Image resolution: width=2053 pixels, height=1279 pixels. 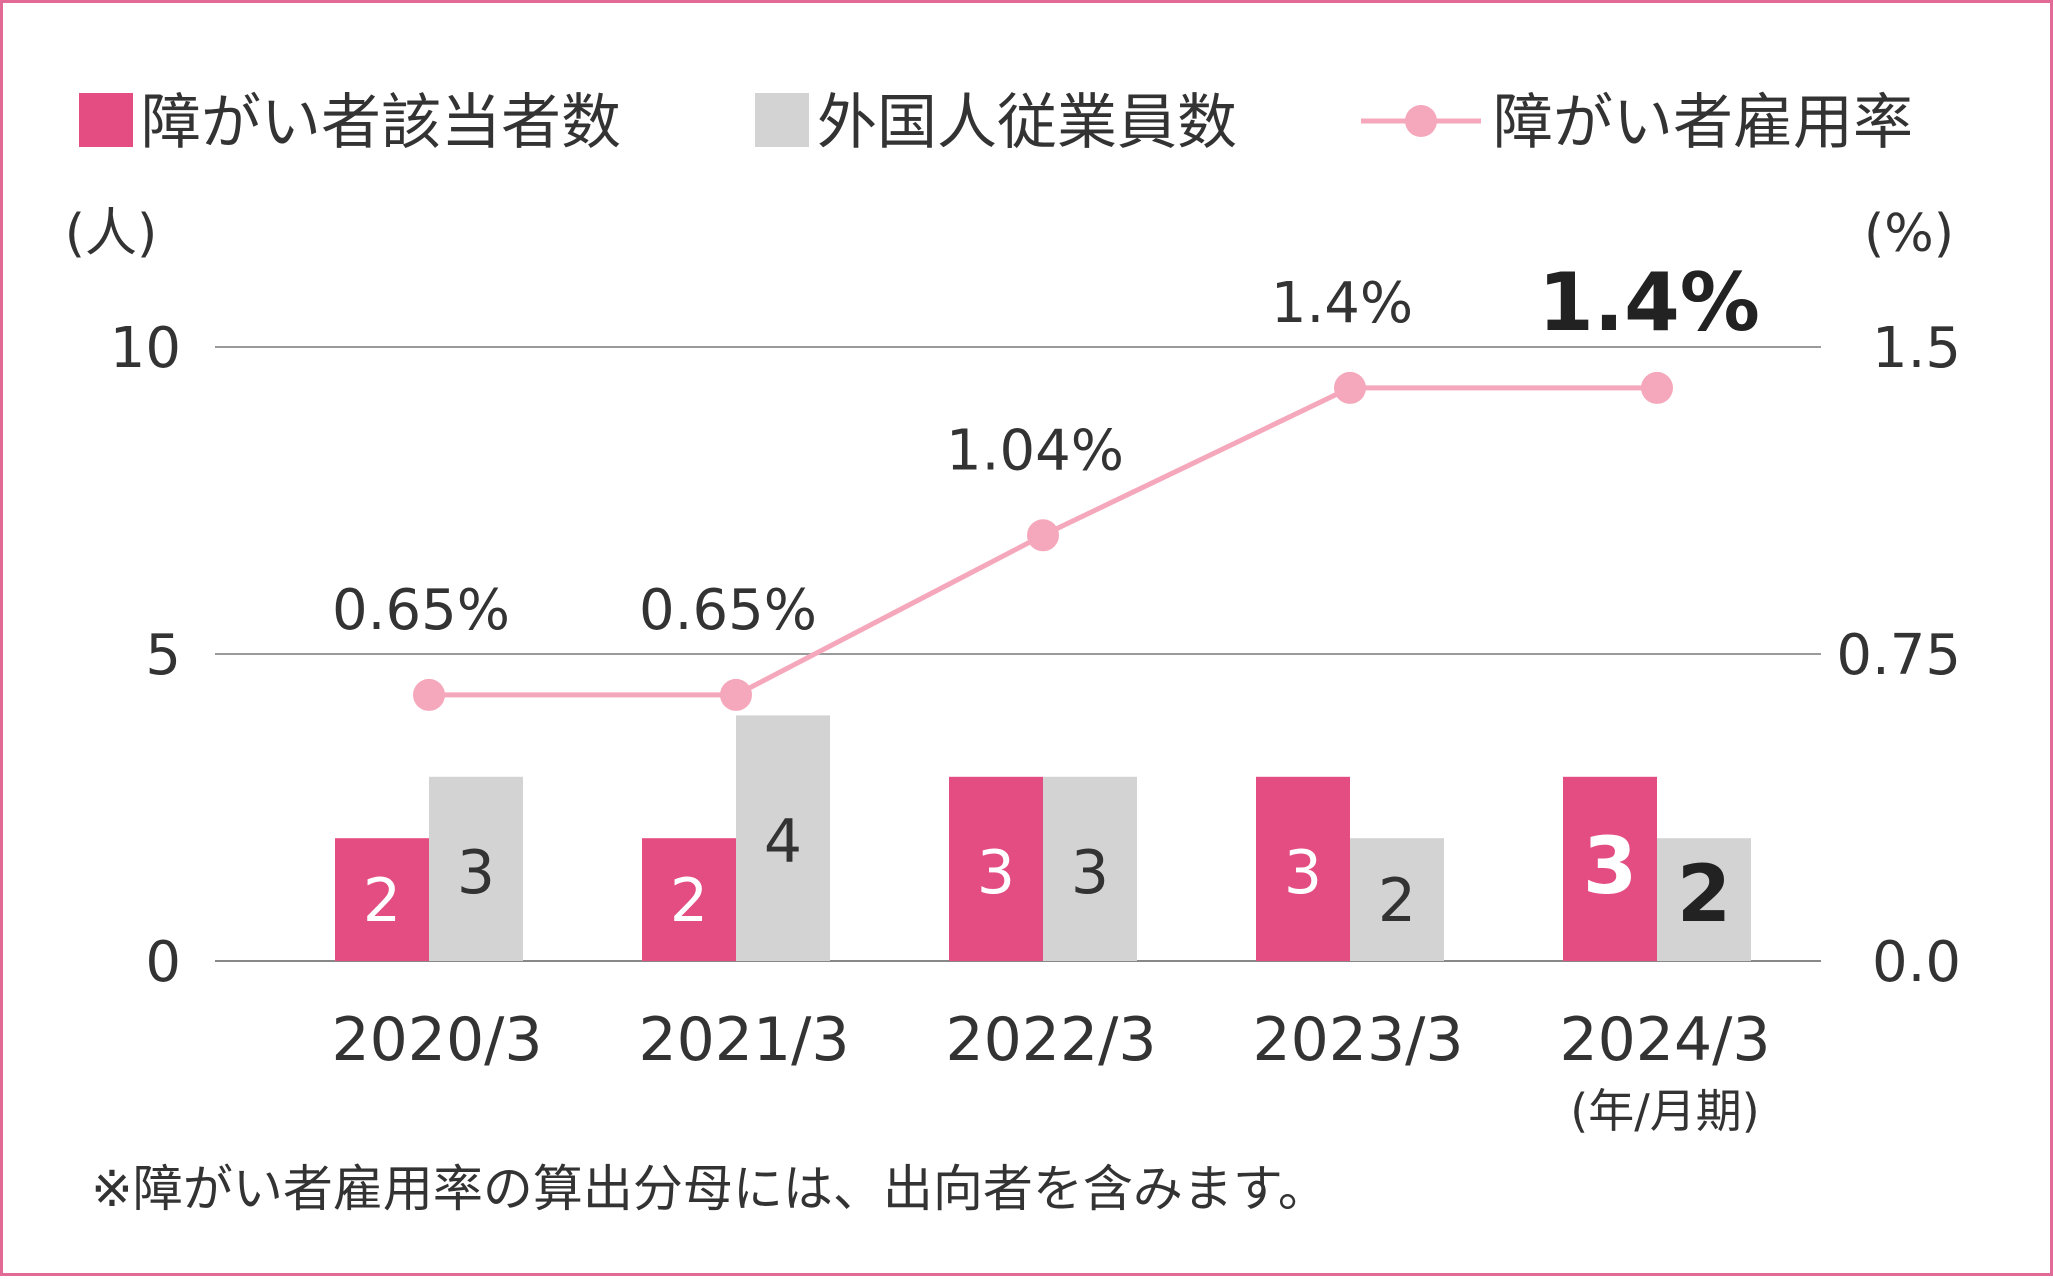 I want to click on left-tick-label: 0, so click(x=163, y=962).